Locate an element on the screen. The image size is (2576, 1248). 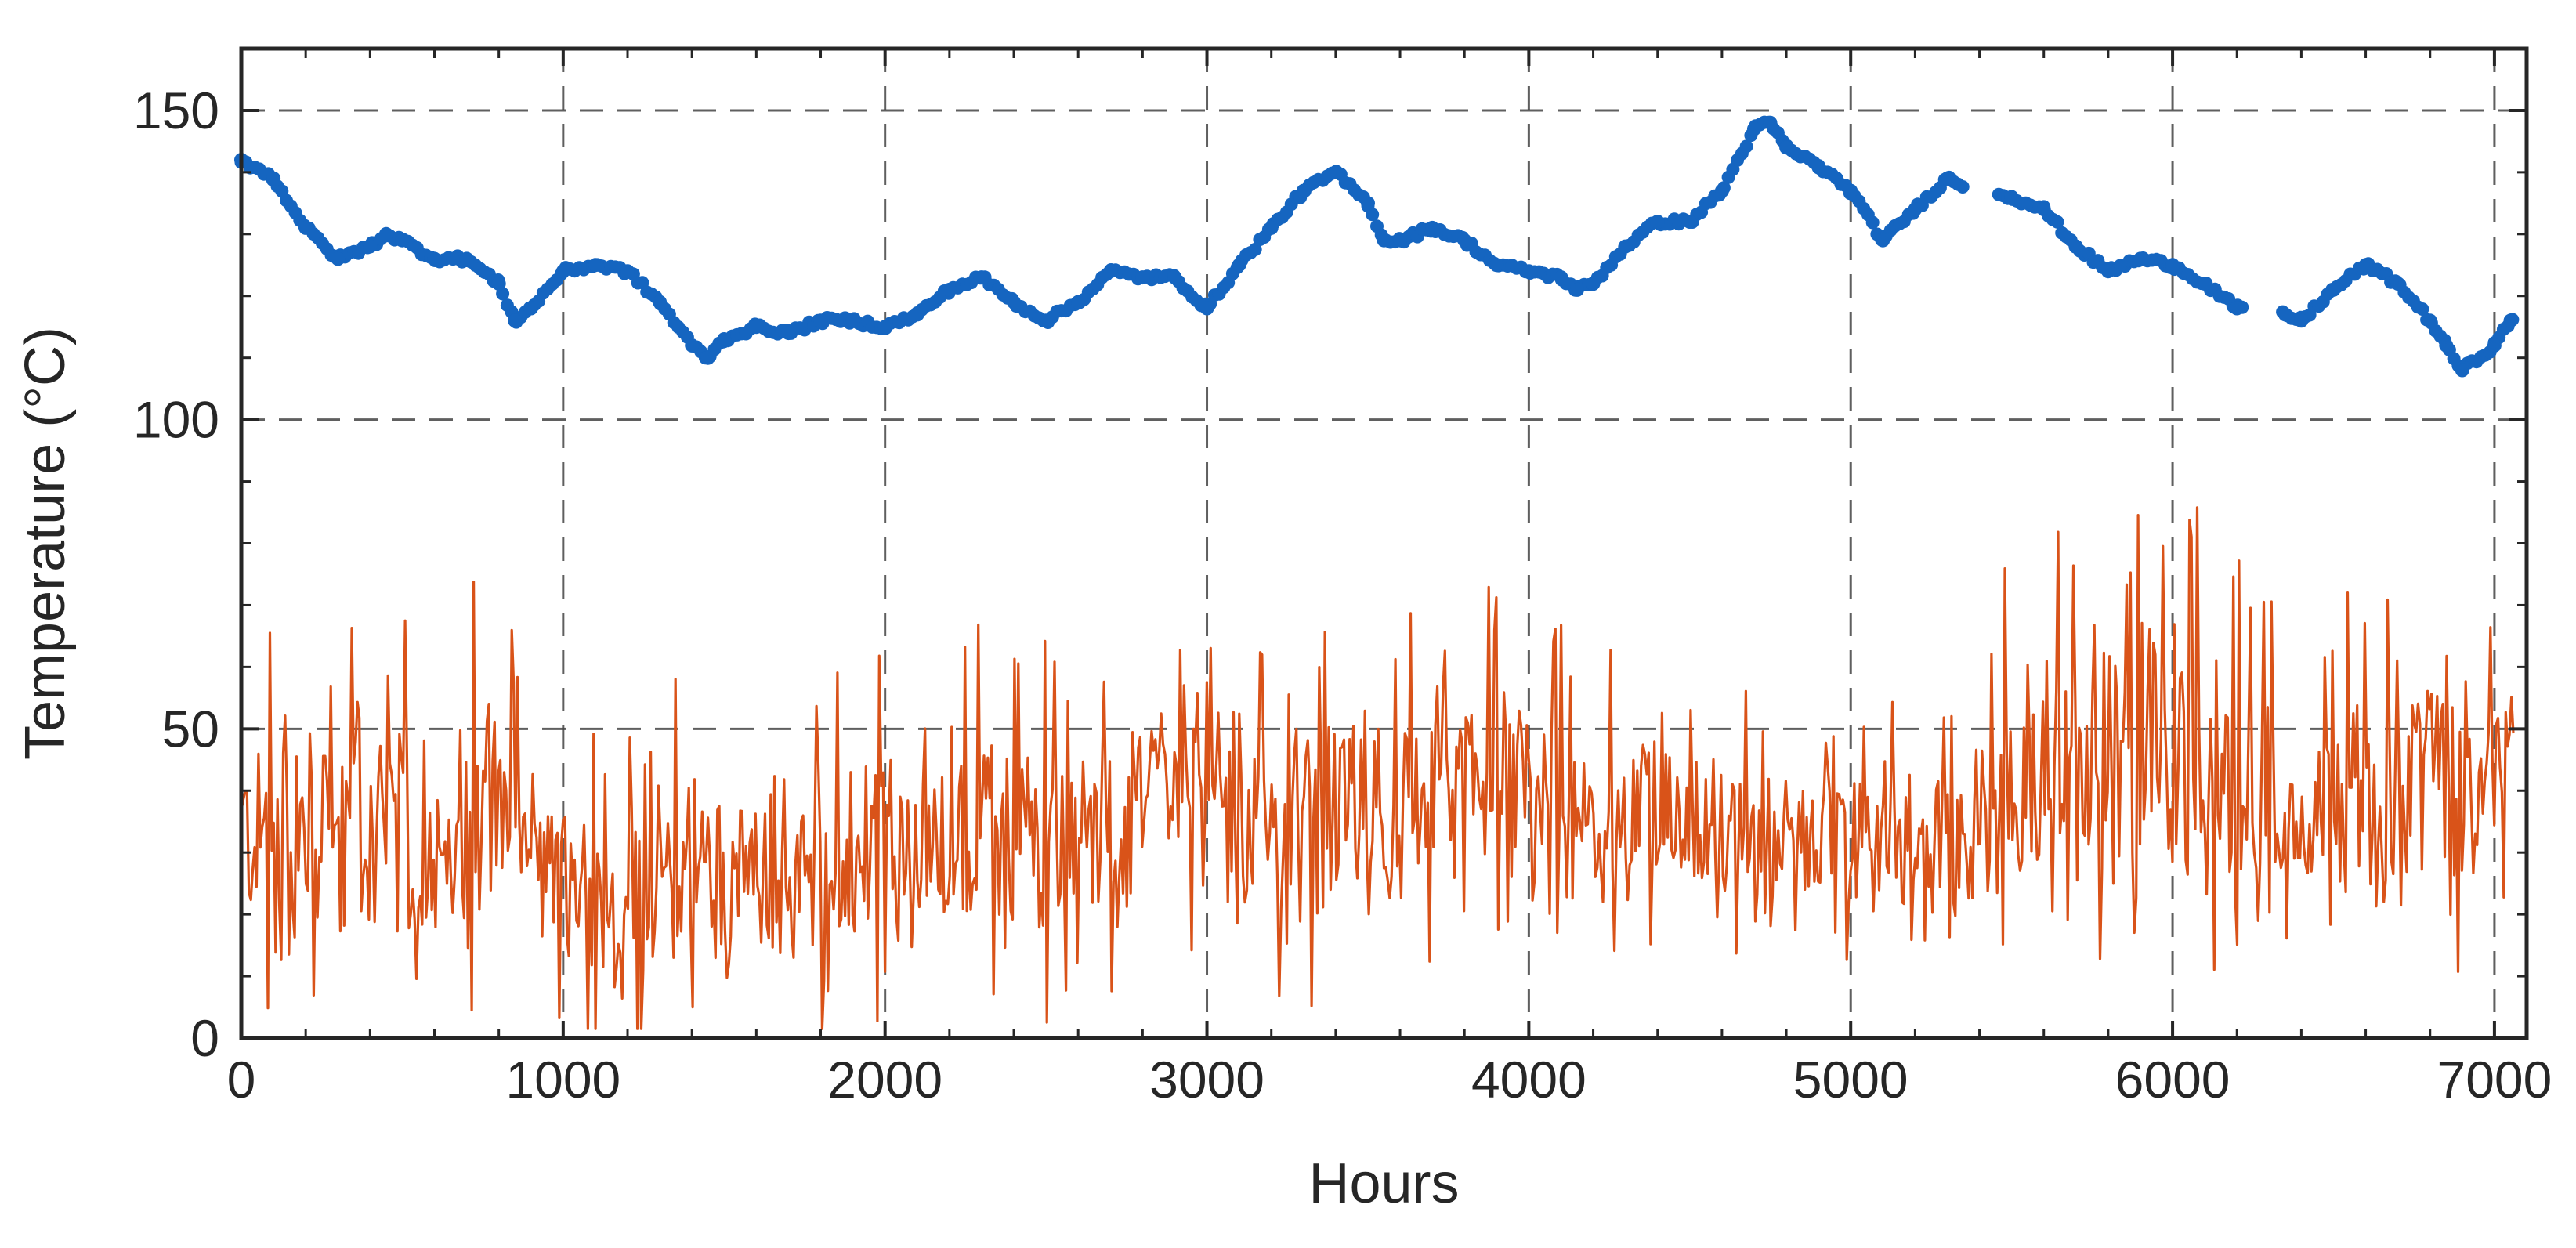
x-tick-label: 0 is located at coordinates (241, 1080).